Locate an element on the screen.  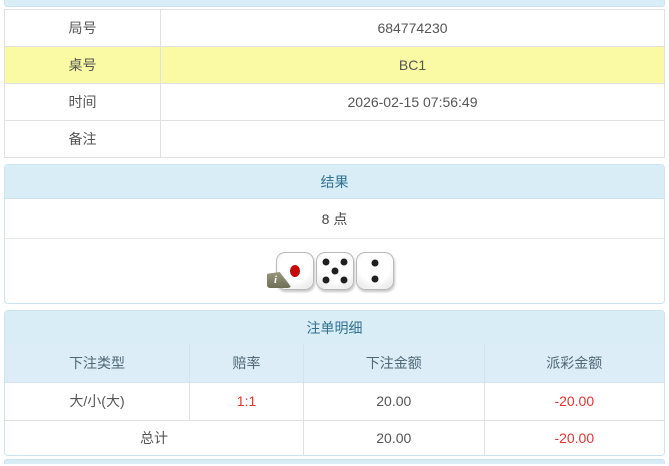
table-id-label: 桌号 is located at coordinates (82, 65).